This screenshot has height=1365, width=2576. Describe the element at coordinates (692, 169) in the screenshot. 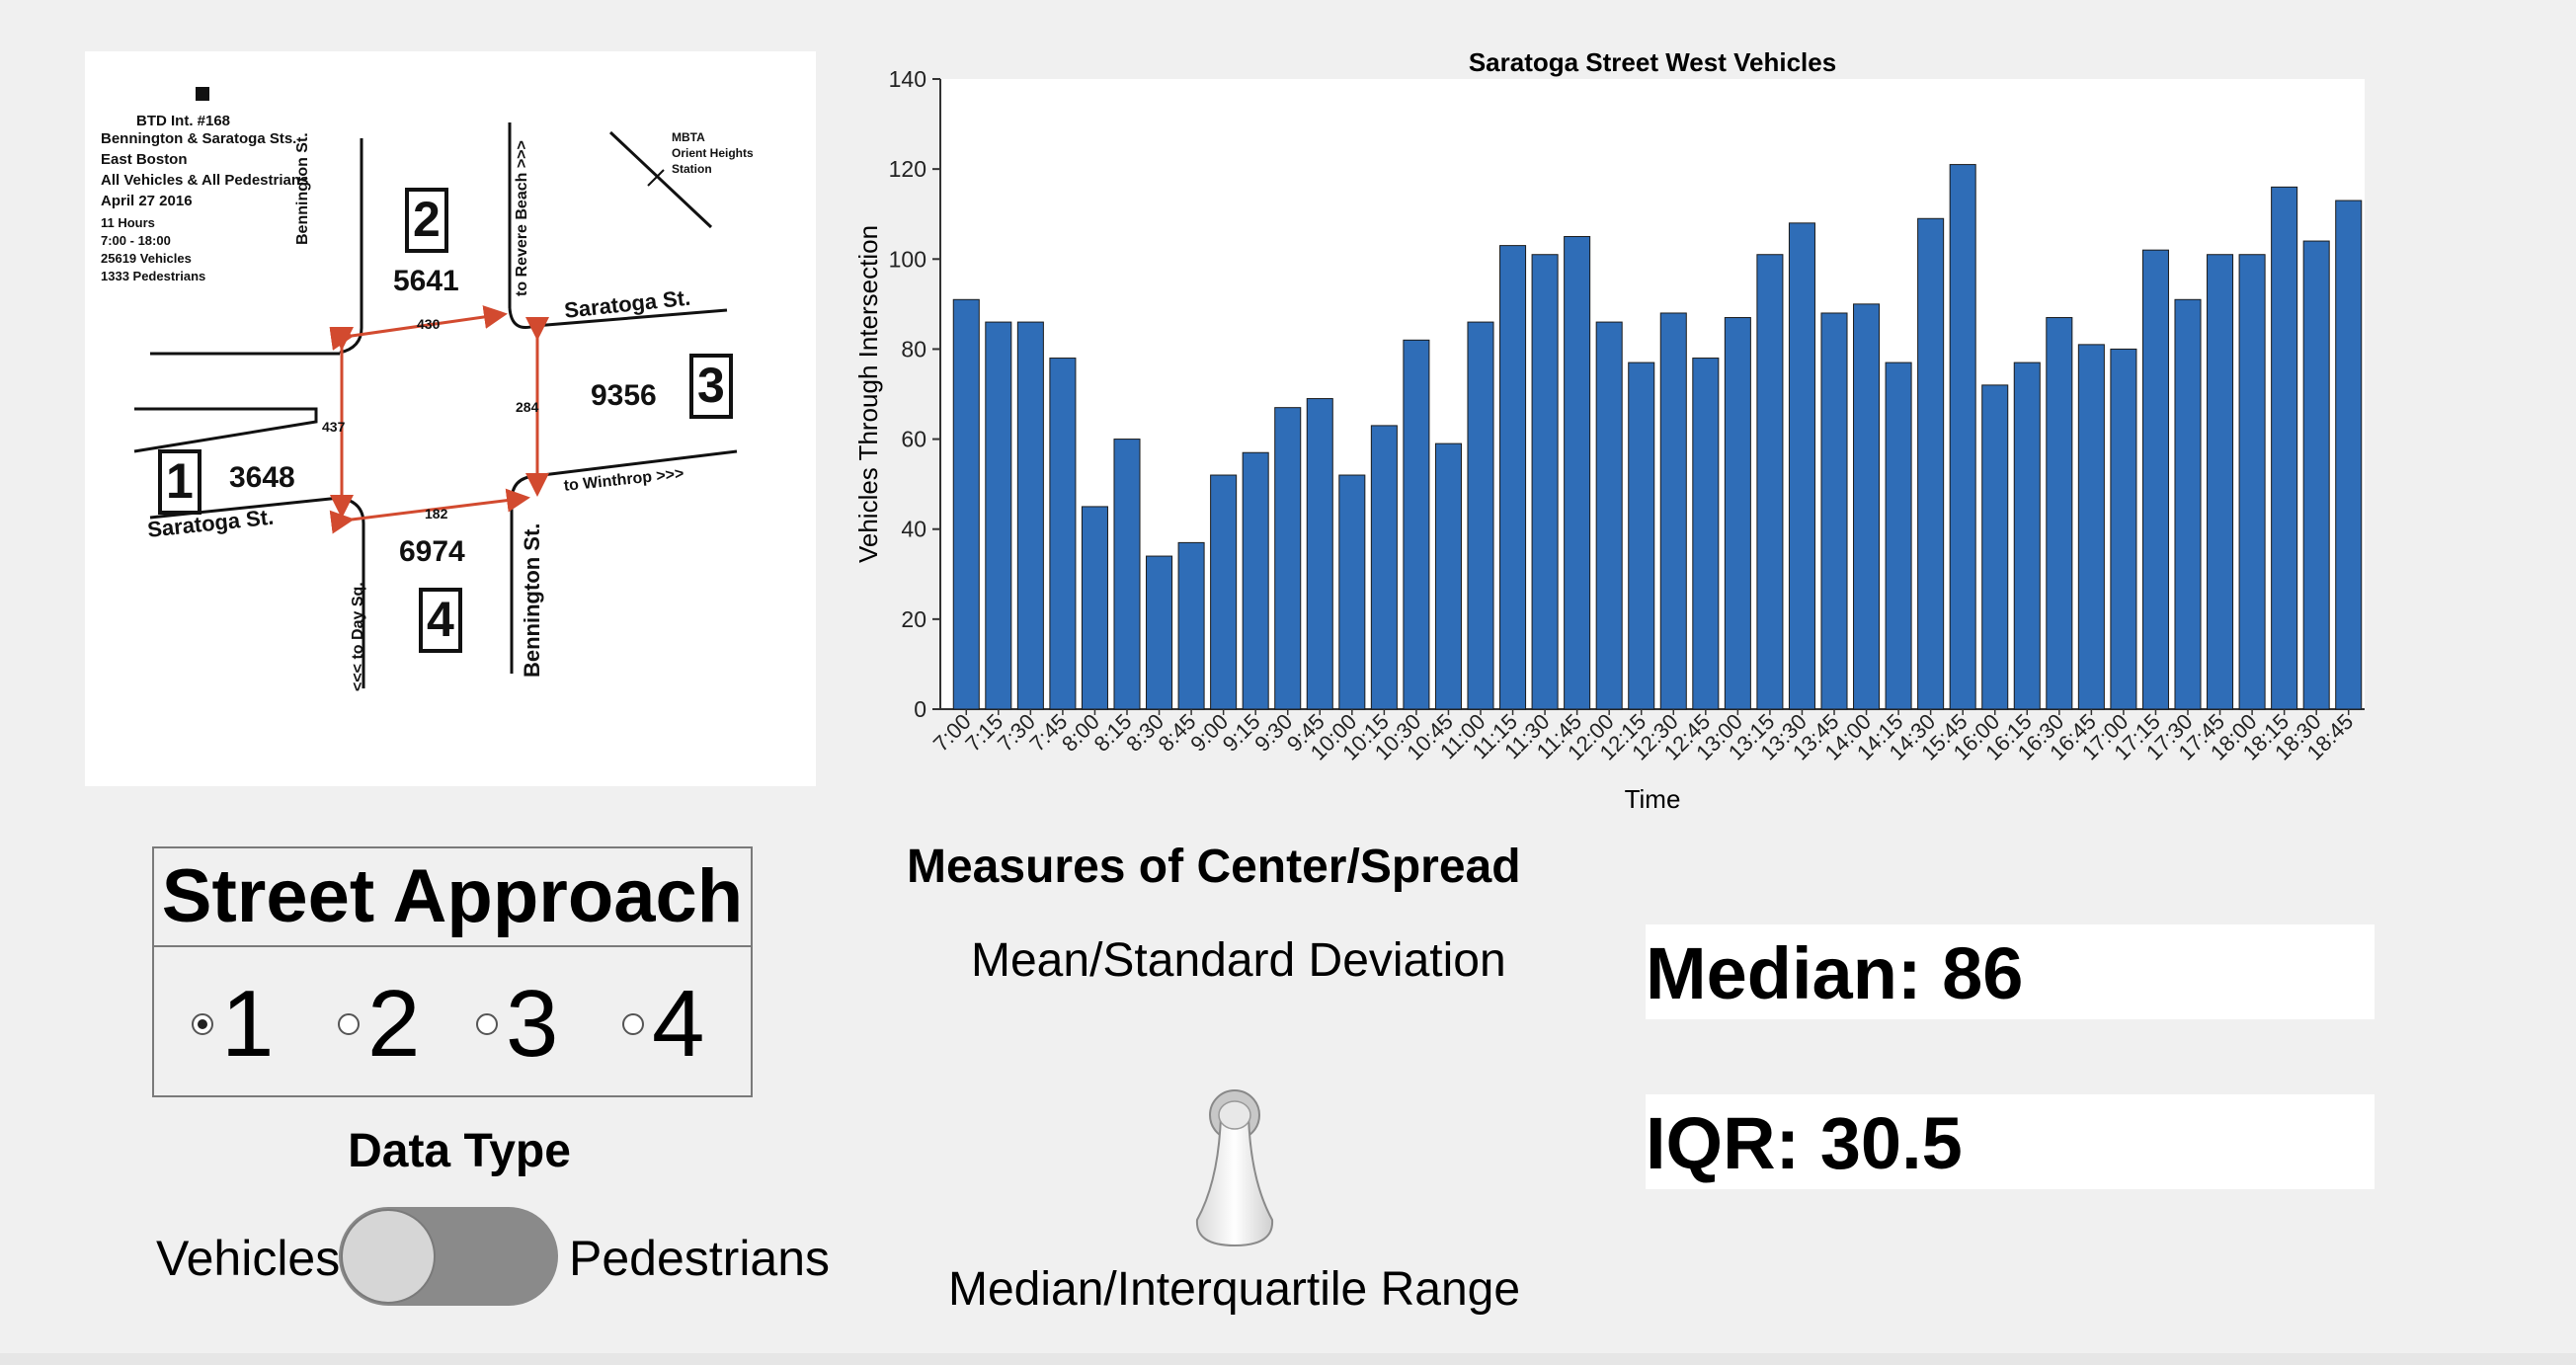

I see `mbta-label: Station` at that location.